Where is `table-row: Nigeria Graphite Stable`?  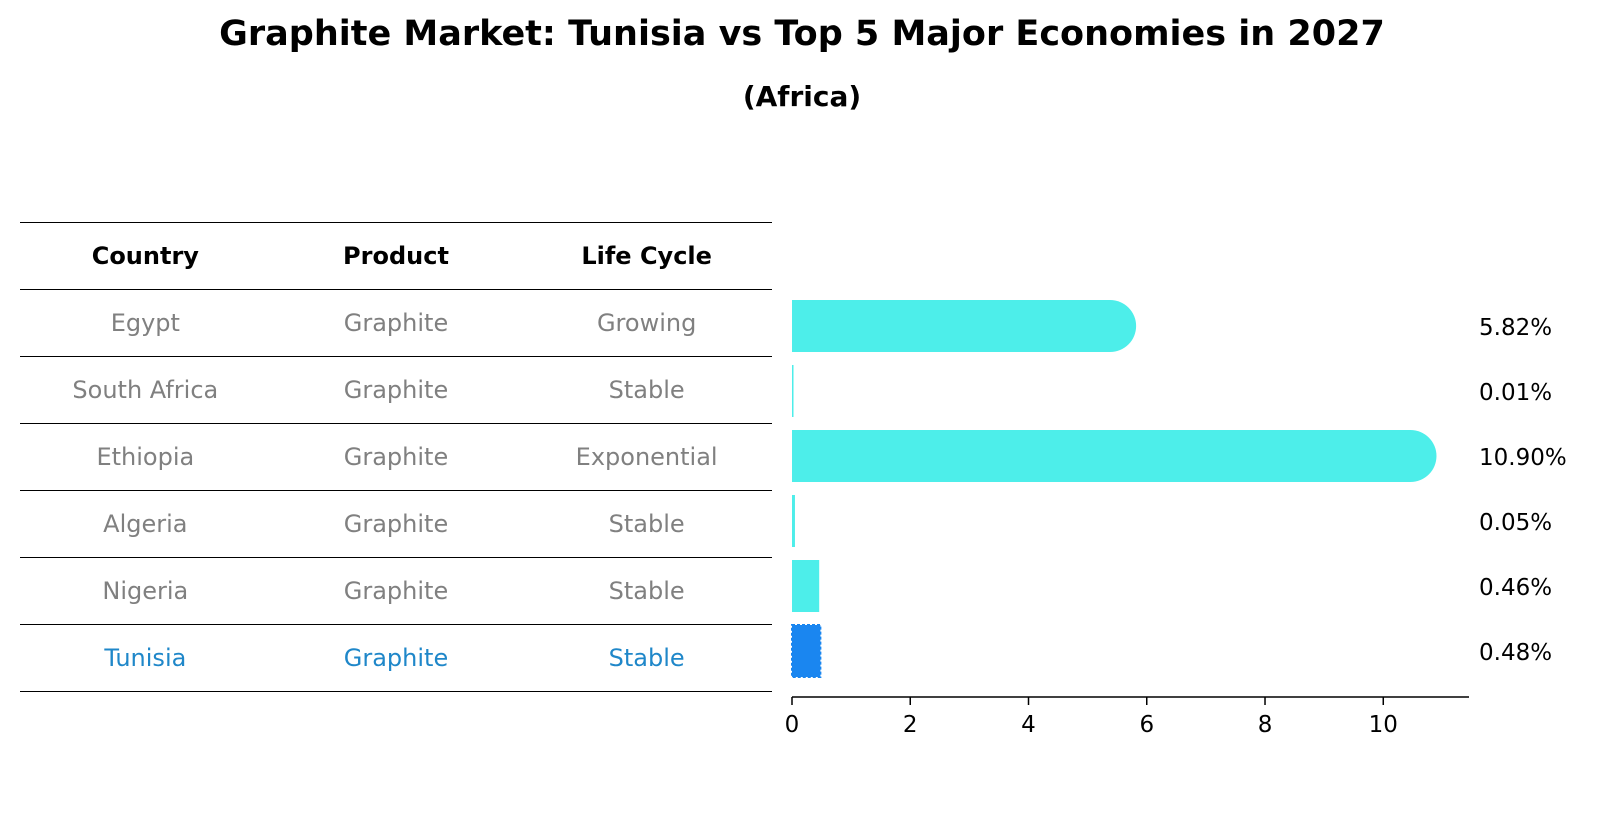 table-row: Nigeria Graphite Stable is located at coordinates (396, 591).